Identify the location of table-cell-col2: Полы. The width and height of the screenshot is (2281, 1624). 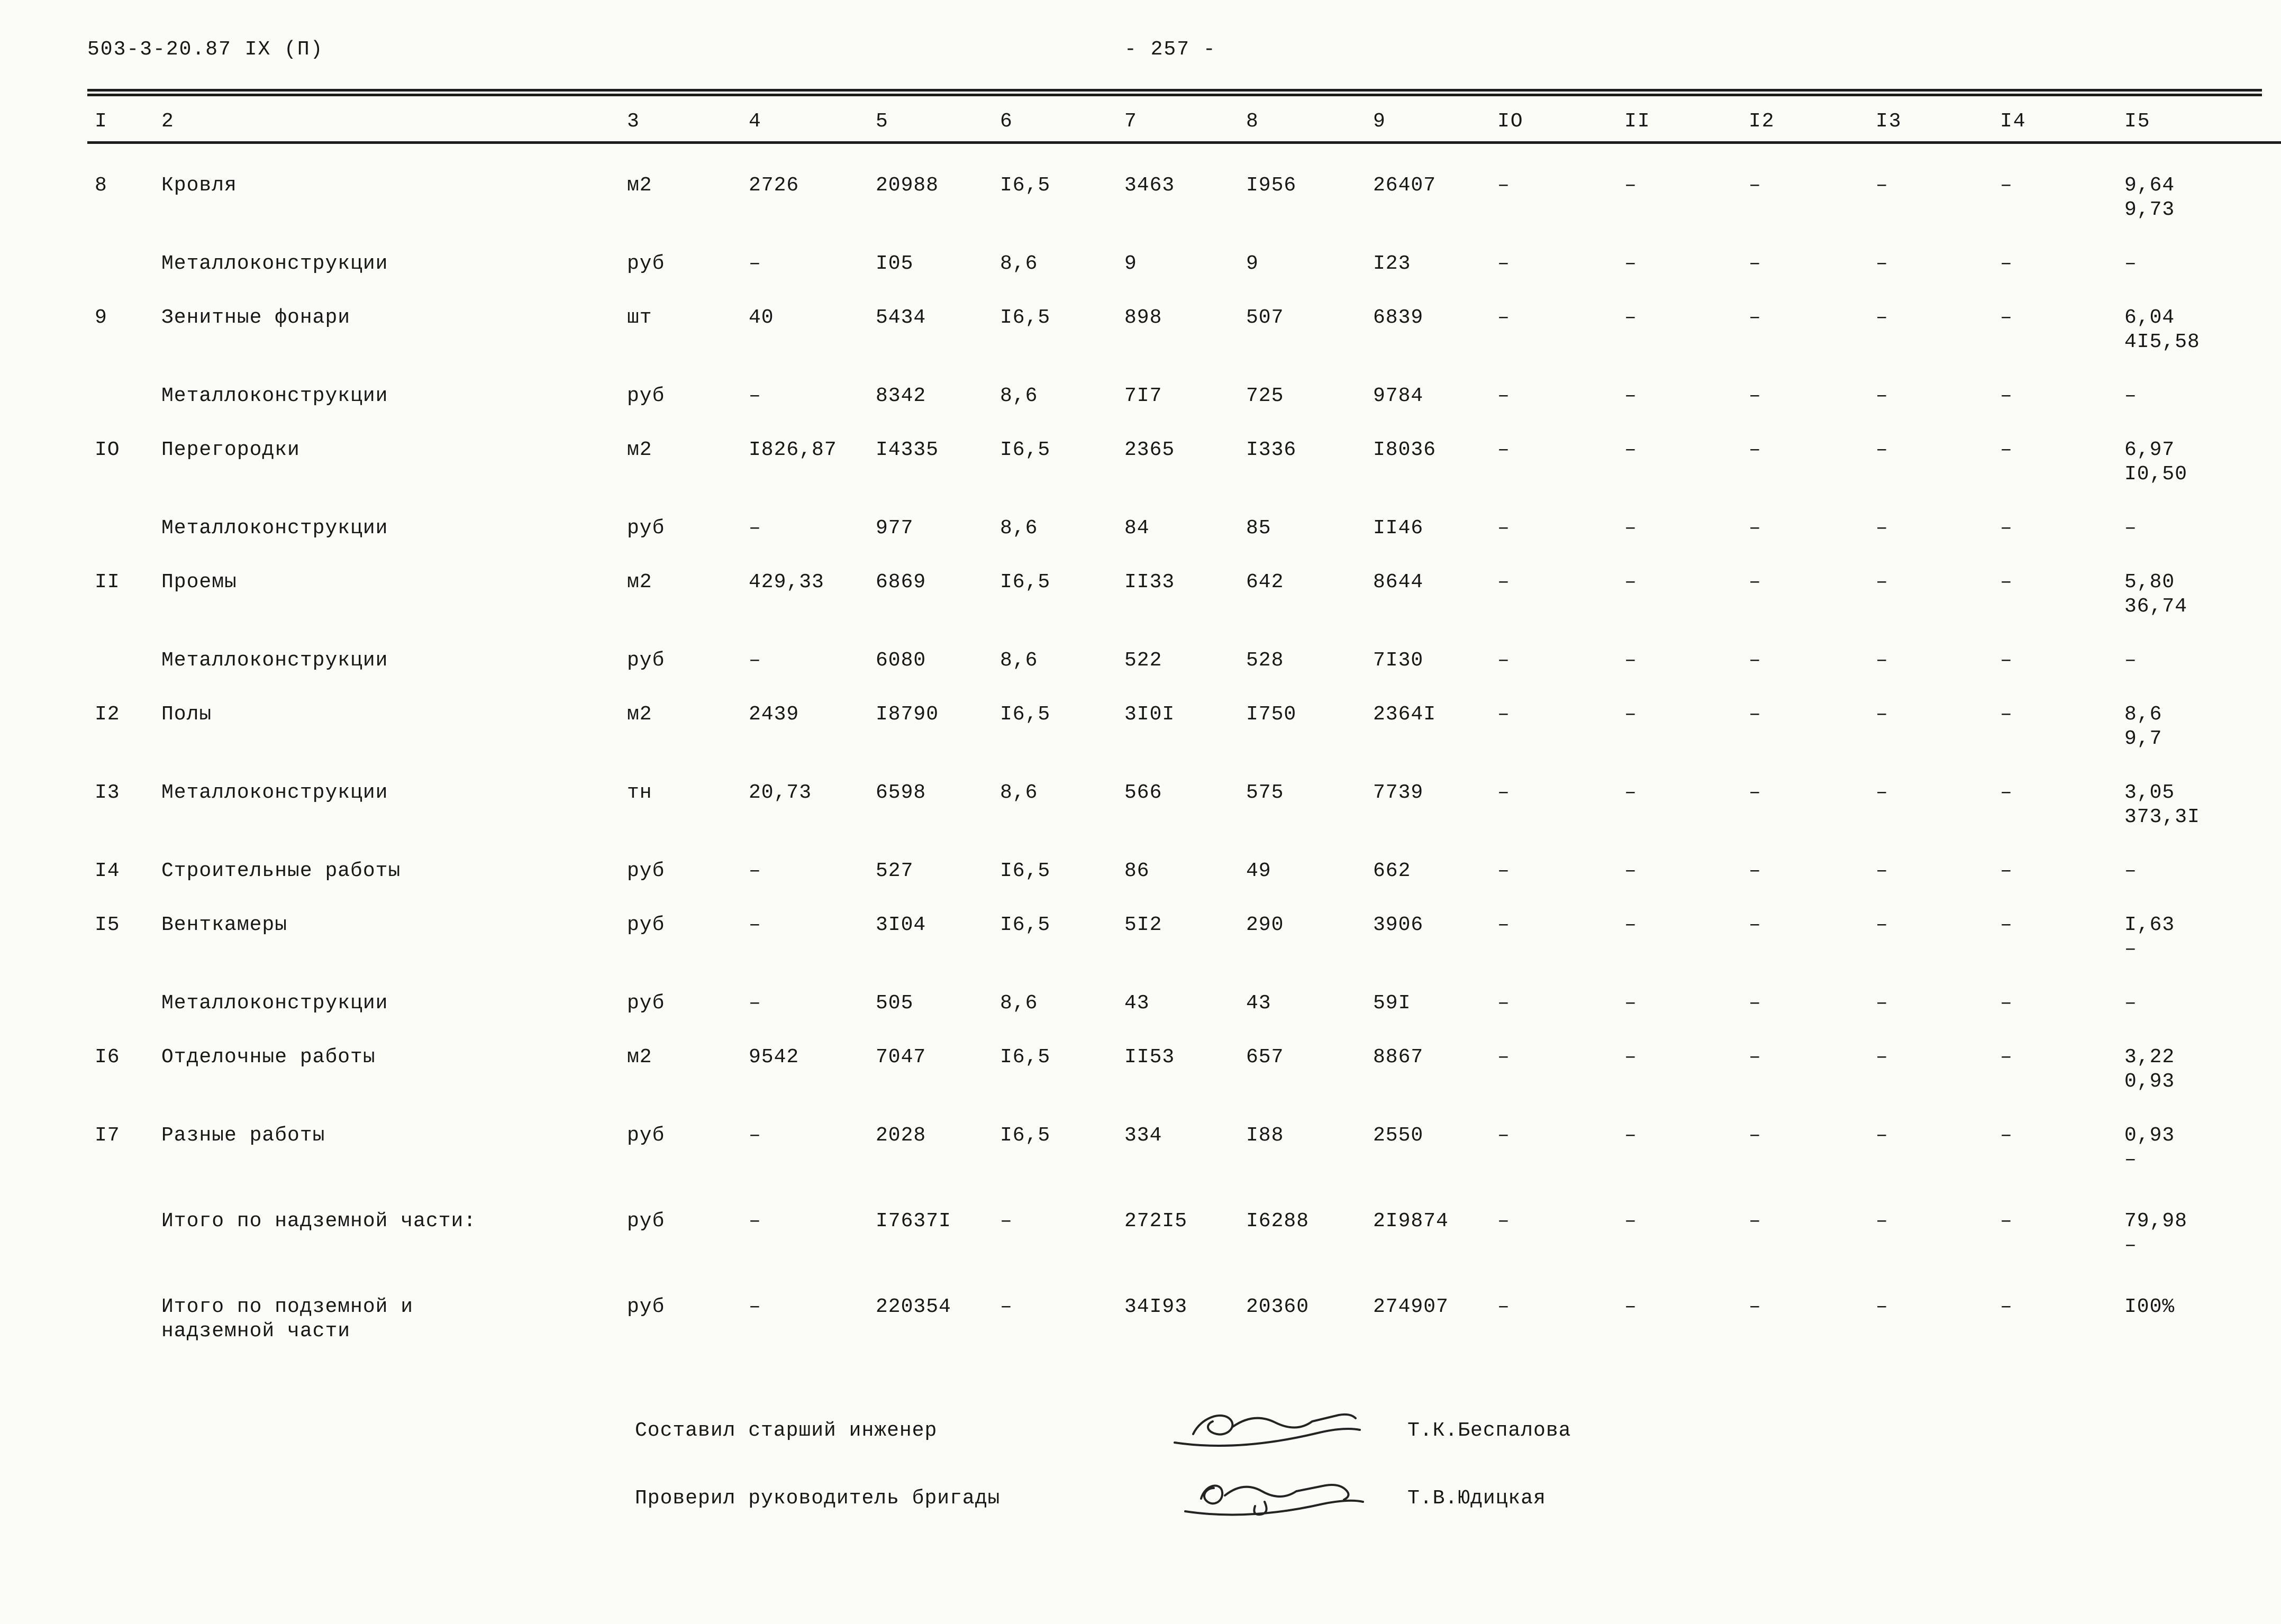
(186, 714).